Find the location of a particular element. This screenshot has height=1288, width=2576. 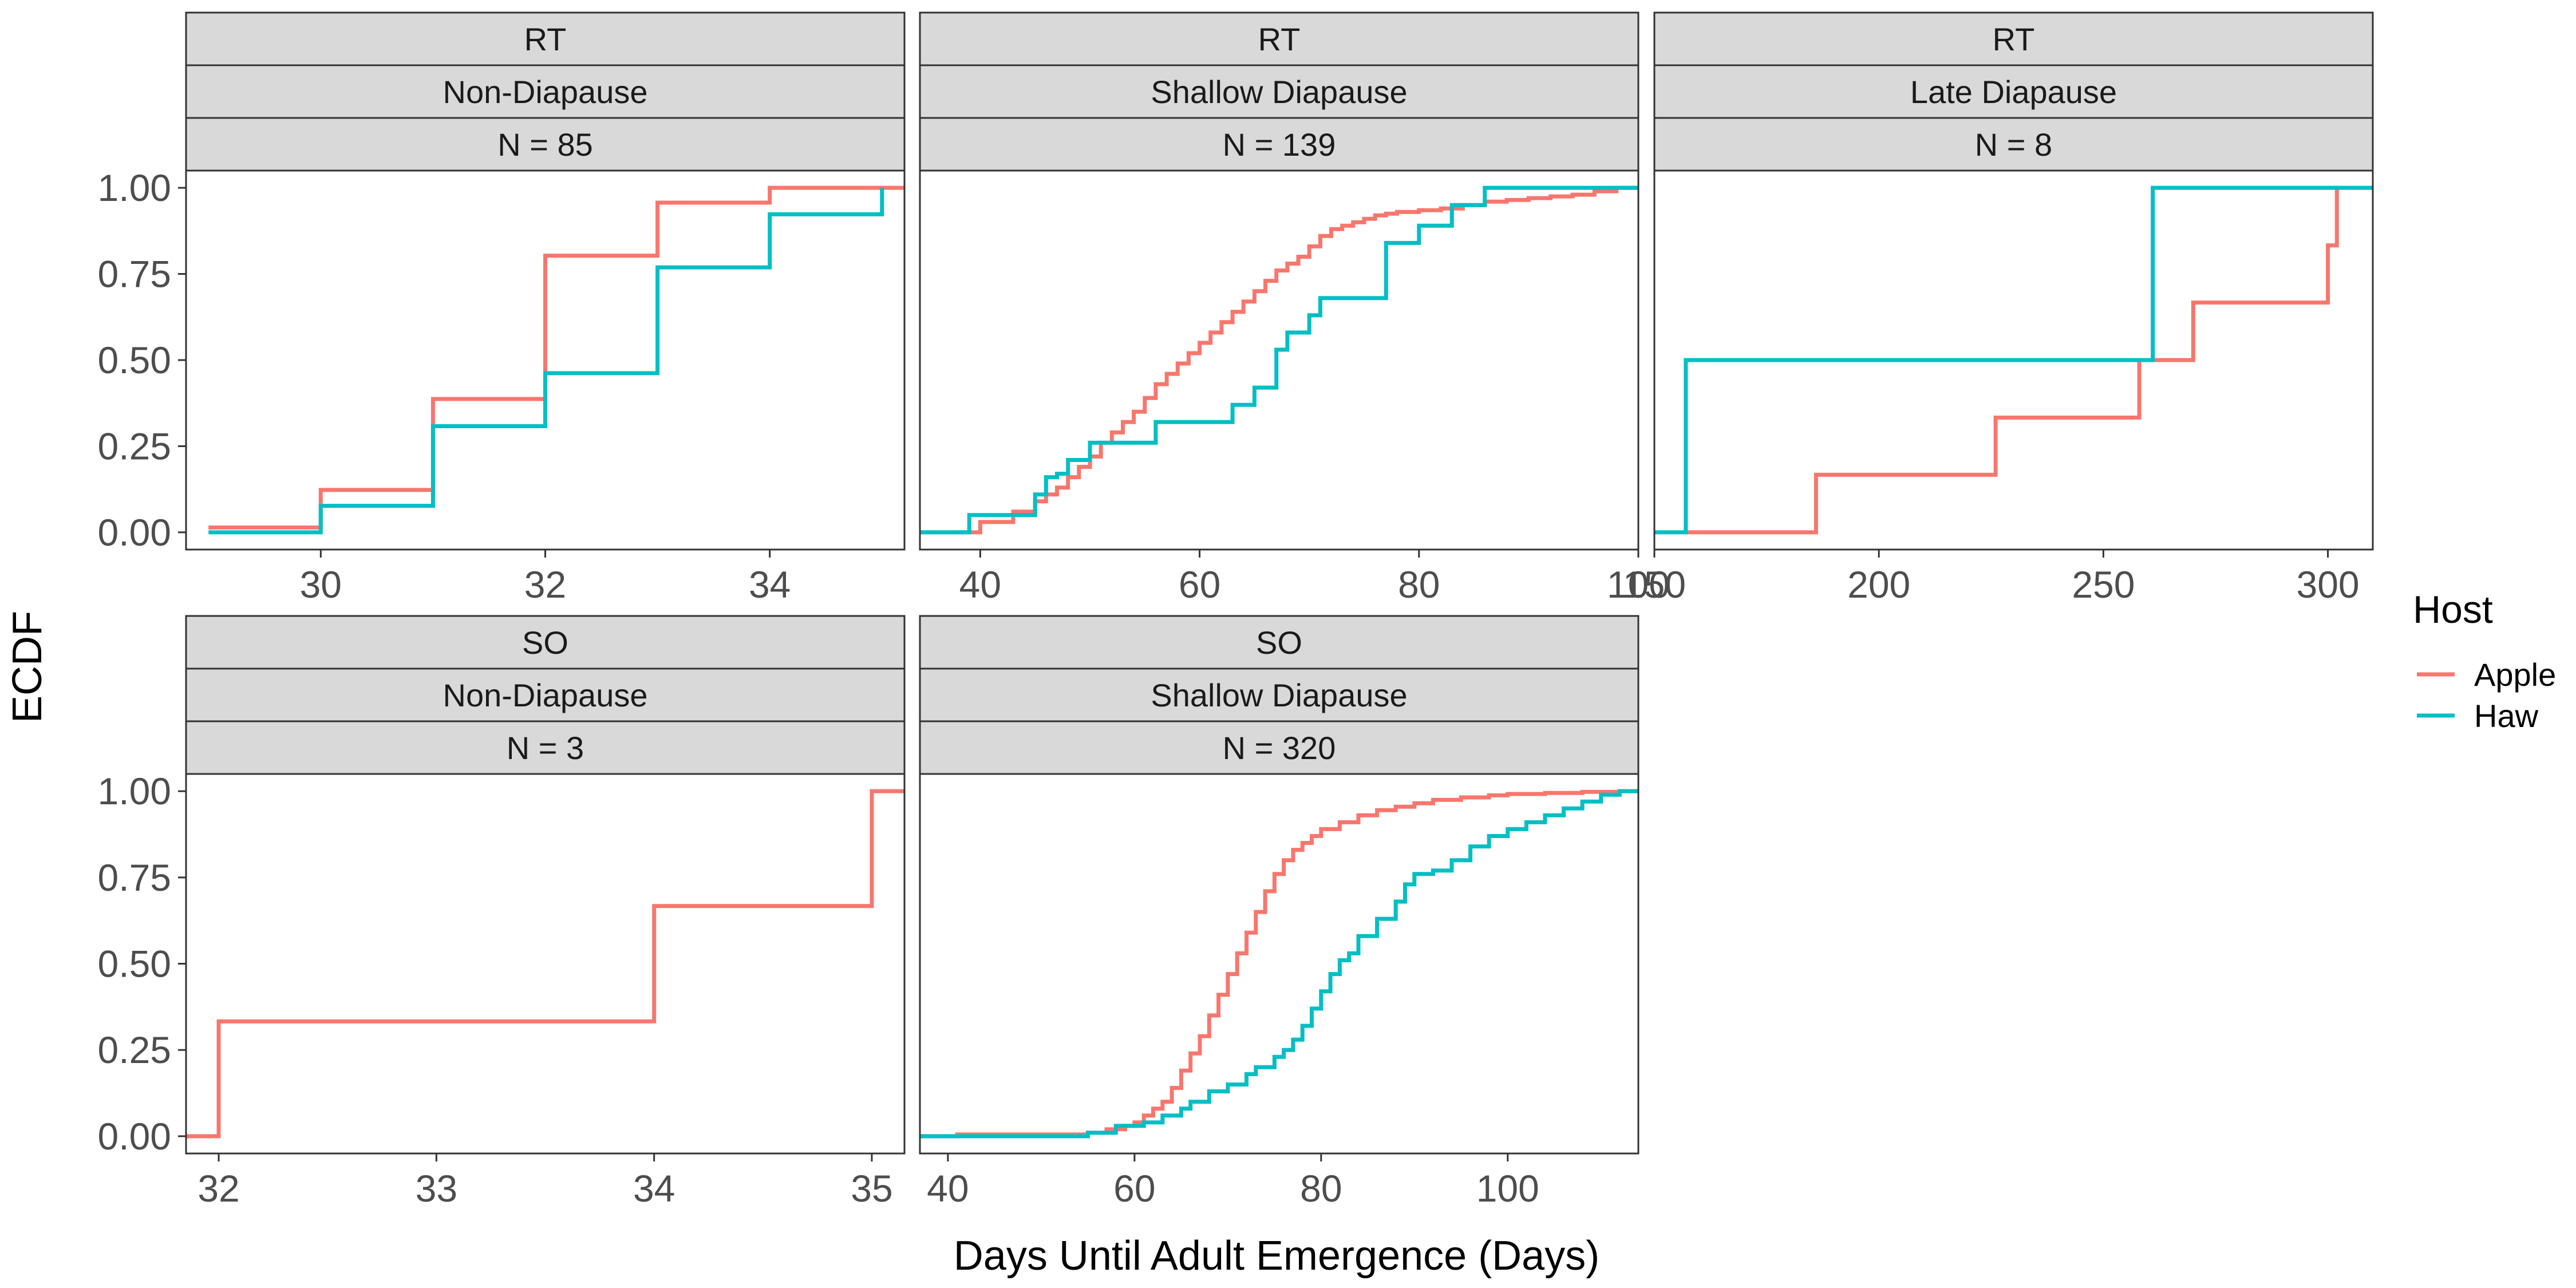

facet-strip-label: N = 85 is located at coordinates (545, 145).